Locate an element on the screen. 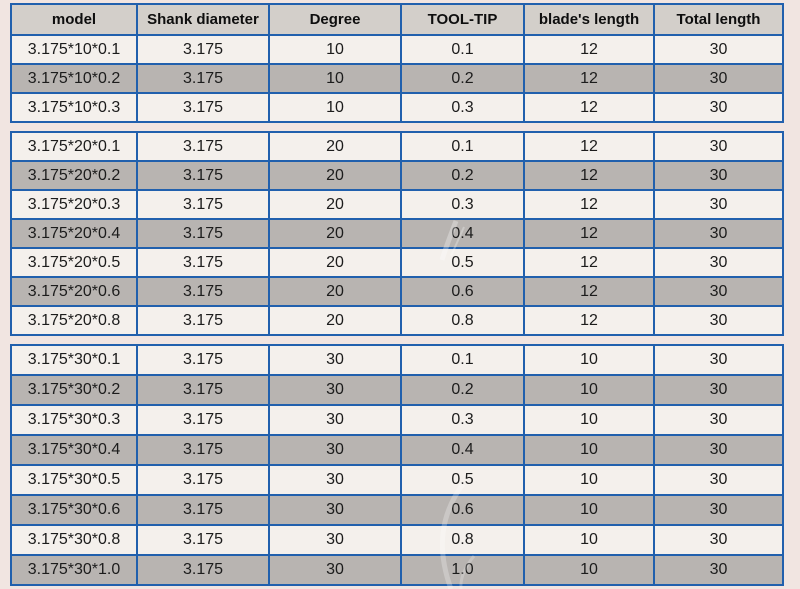 The height and width of the screenshot is (589, 800). table-row: 3.175*30*0.3 3.175 30 0.3 10 30 is located at coordinates (397, 420).